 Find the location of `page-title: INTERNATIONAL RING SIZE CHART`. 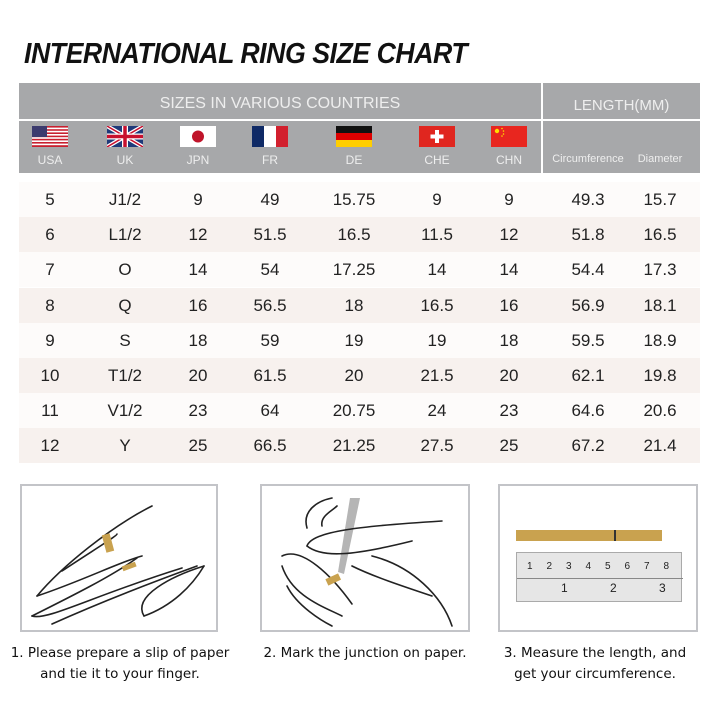

page-title: INTERNATIONAL RING SIZE CHART is located at coordinates (246, 54).